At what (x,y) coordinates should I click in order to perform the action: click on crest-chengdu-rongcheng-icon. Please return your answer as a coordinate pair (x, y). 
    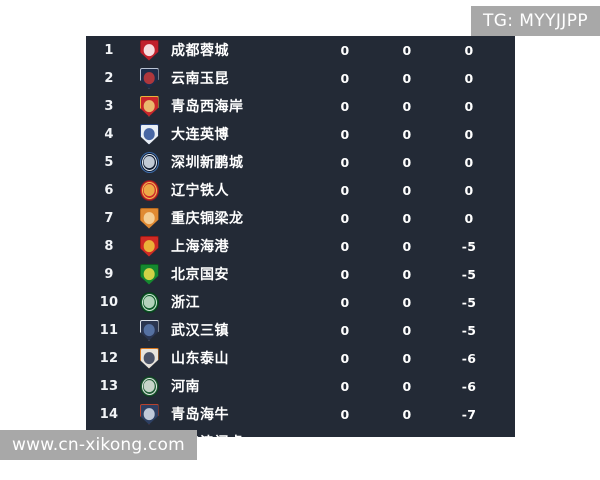
    Looking at the image, I should click on (149, 50).